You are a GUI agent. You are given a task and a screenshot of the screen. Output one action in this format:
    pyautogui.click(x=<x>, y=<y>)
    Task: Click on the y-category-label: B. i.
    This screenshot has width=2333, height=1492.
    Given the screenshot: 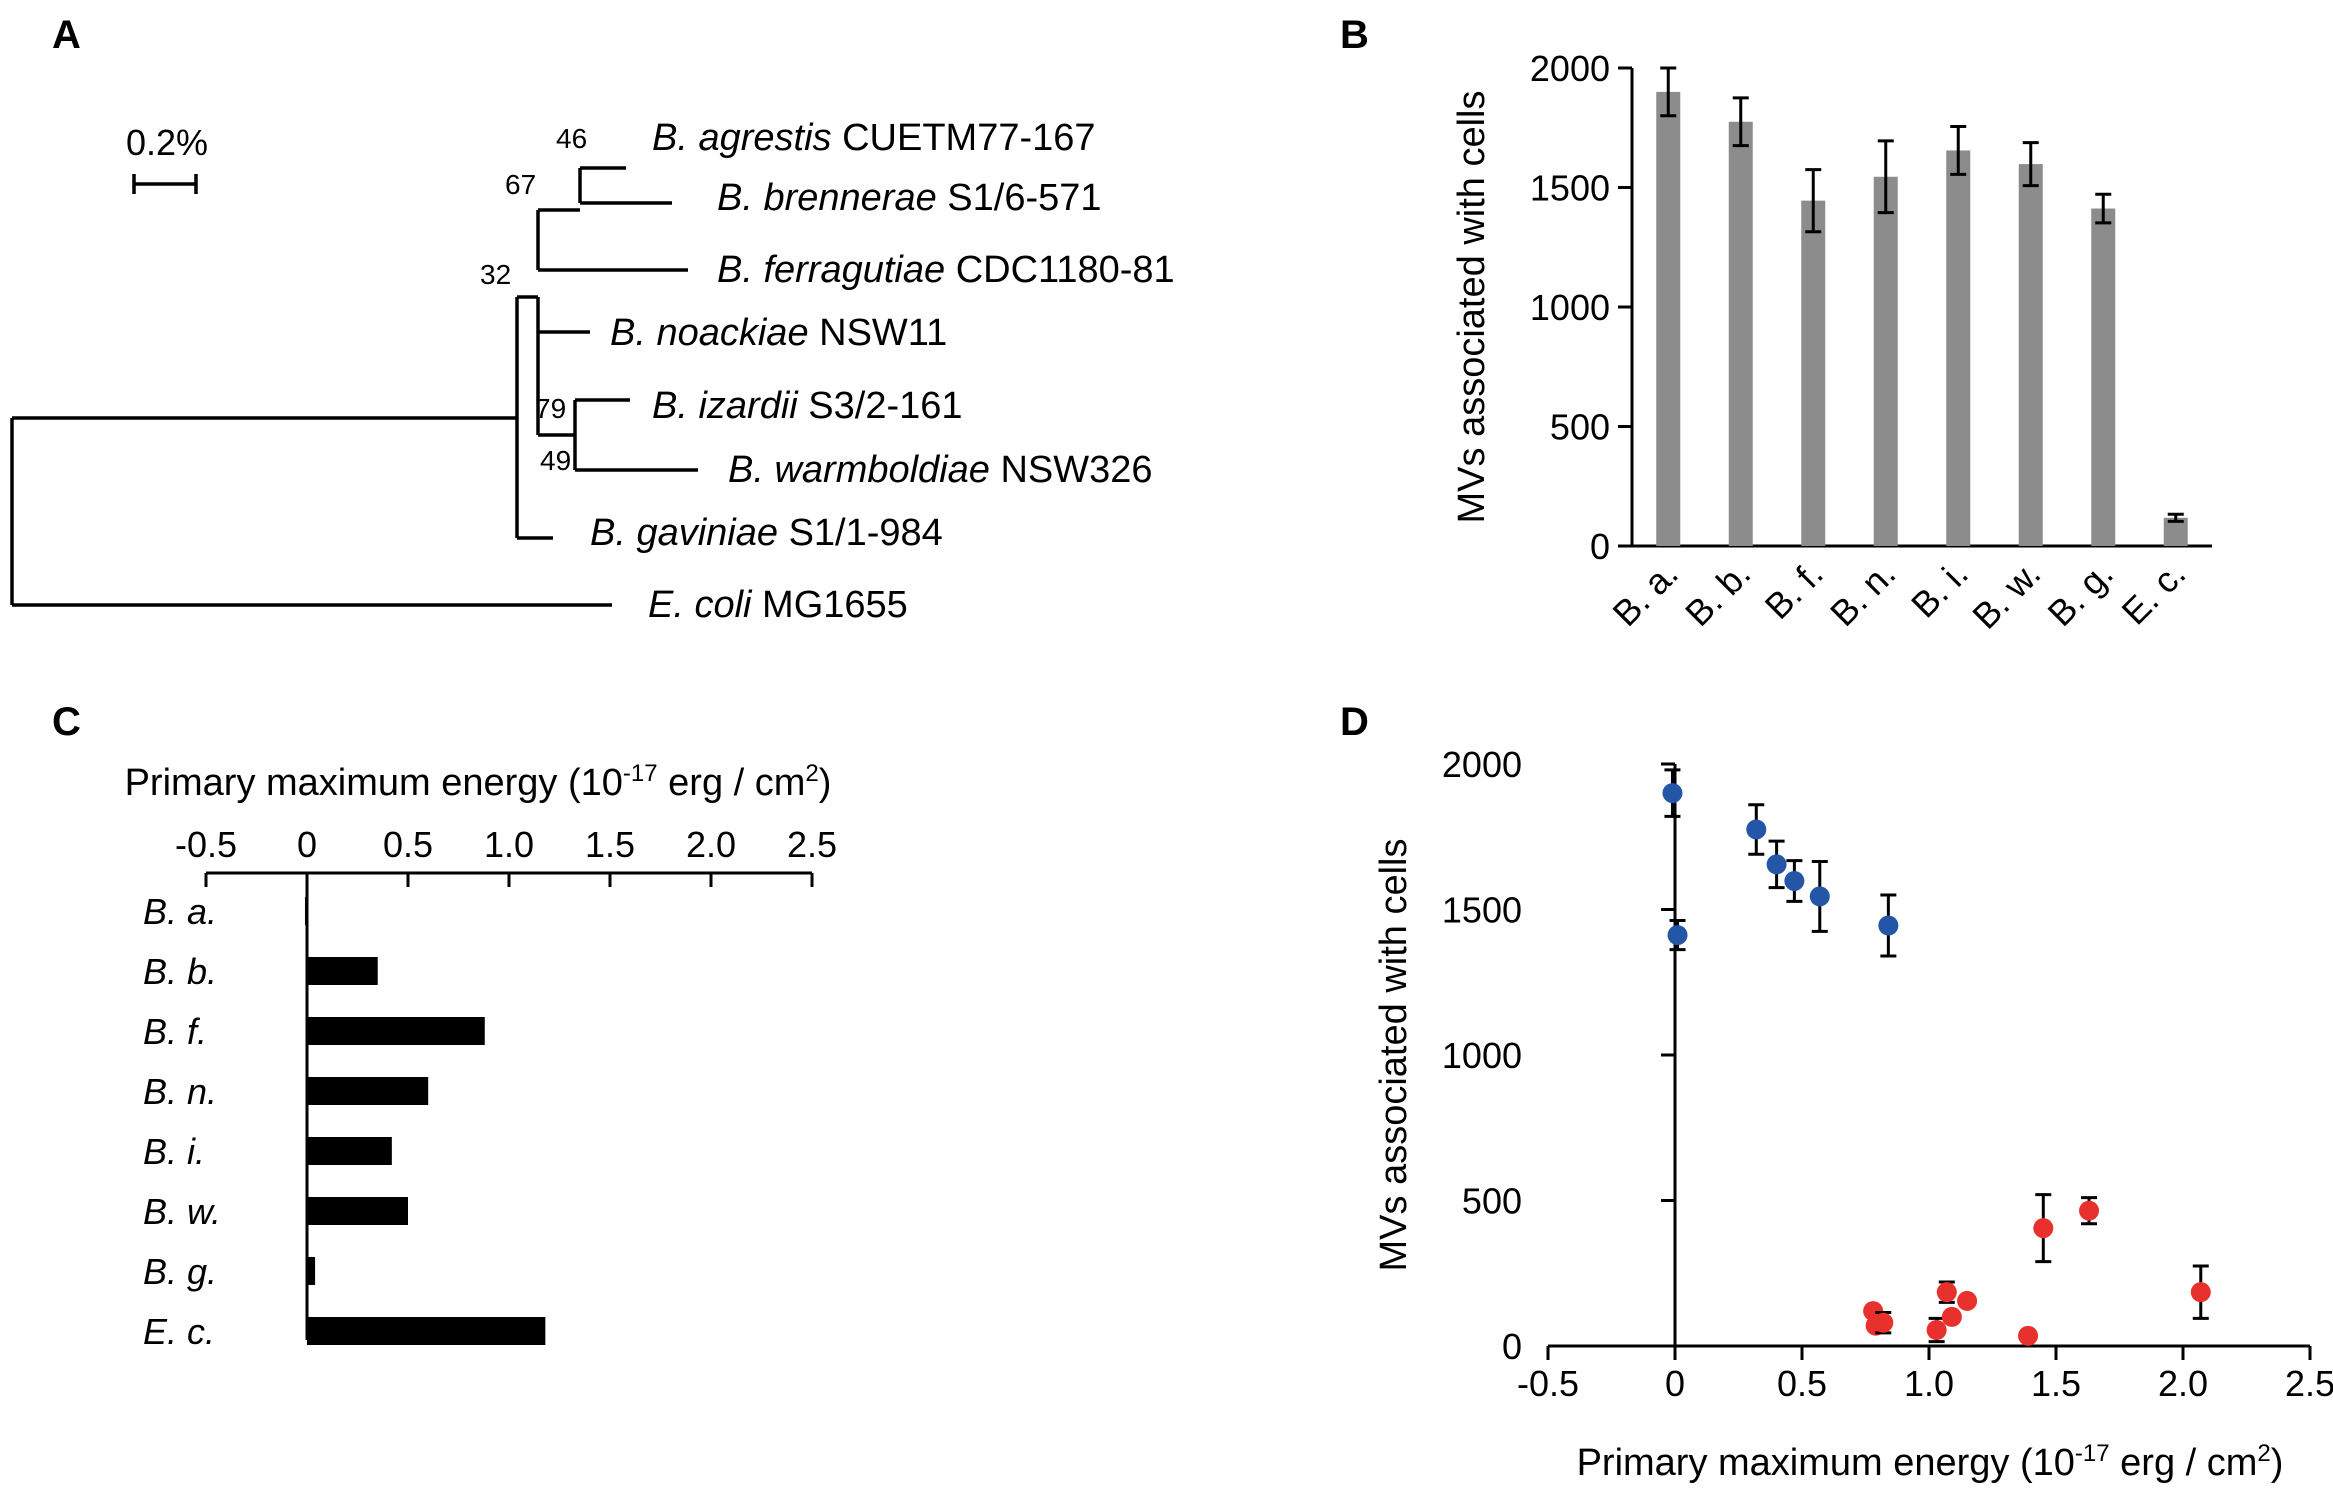 What is the action you would take?
    pyautogui.click(x=174, y=1151)
    